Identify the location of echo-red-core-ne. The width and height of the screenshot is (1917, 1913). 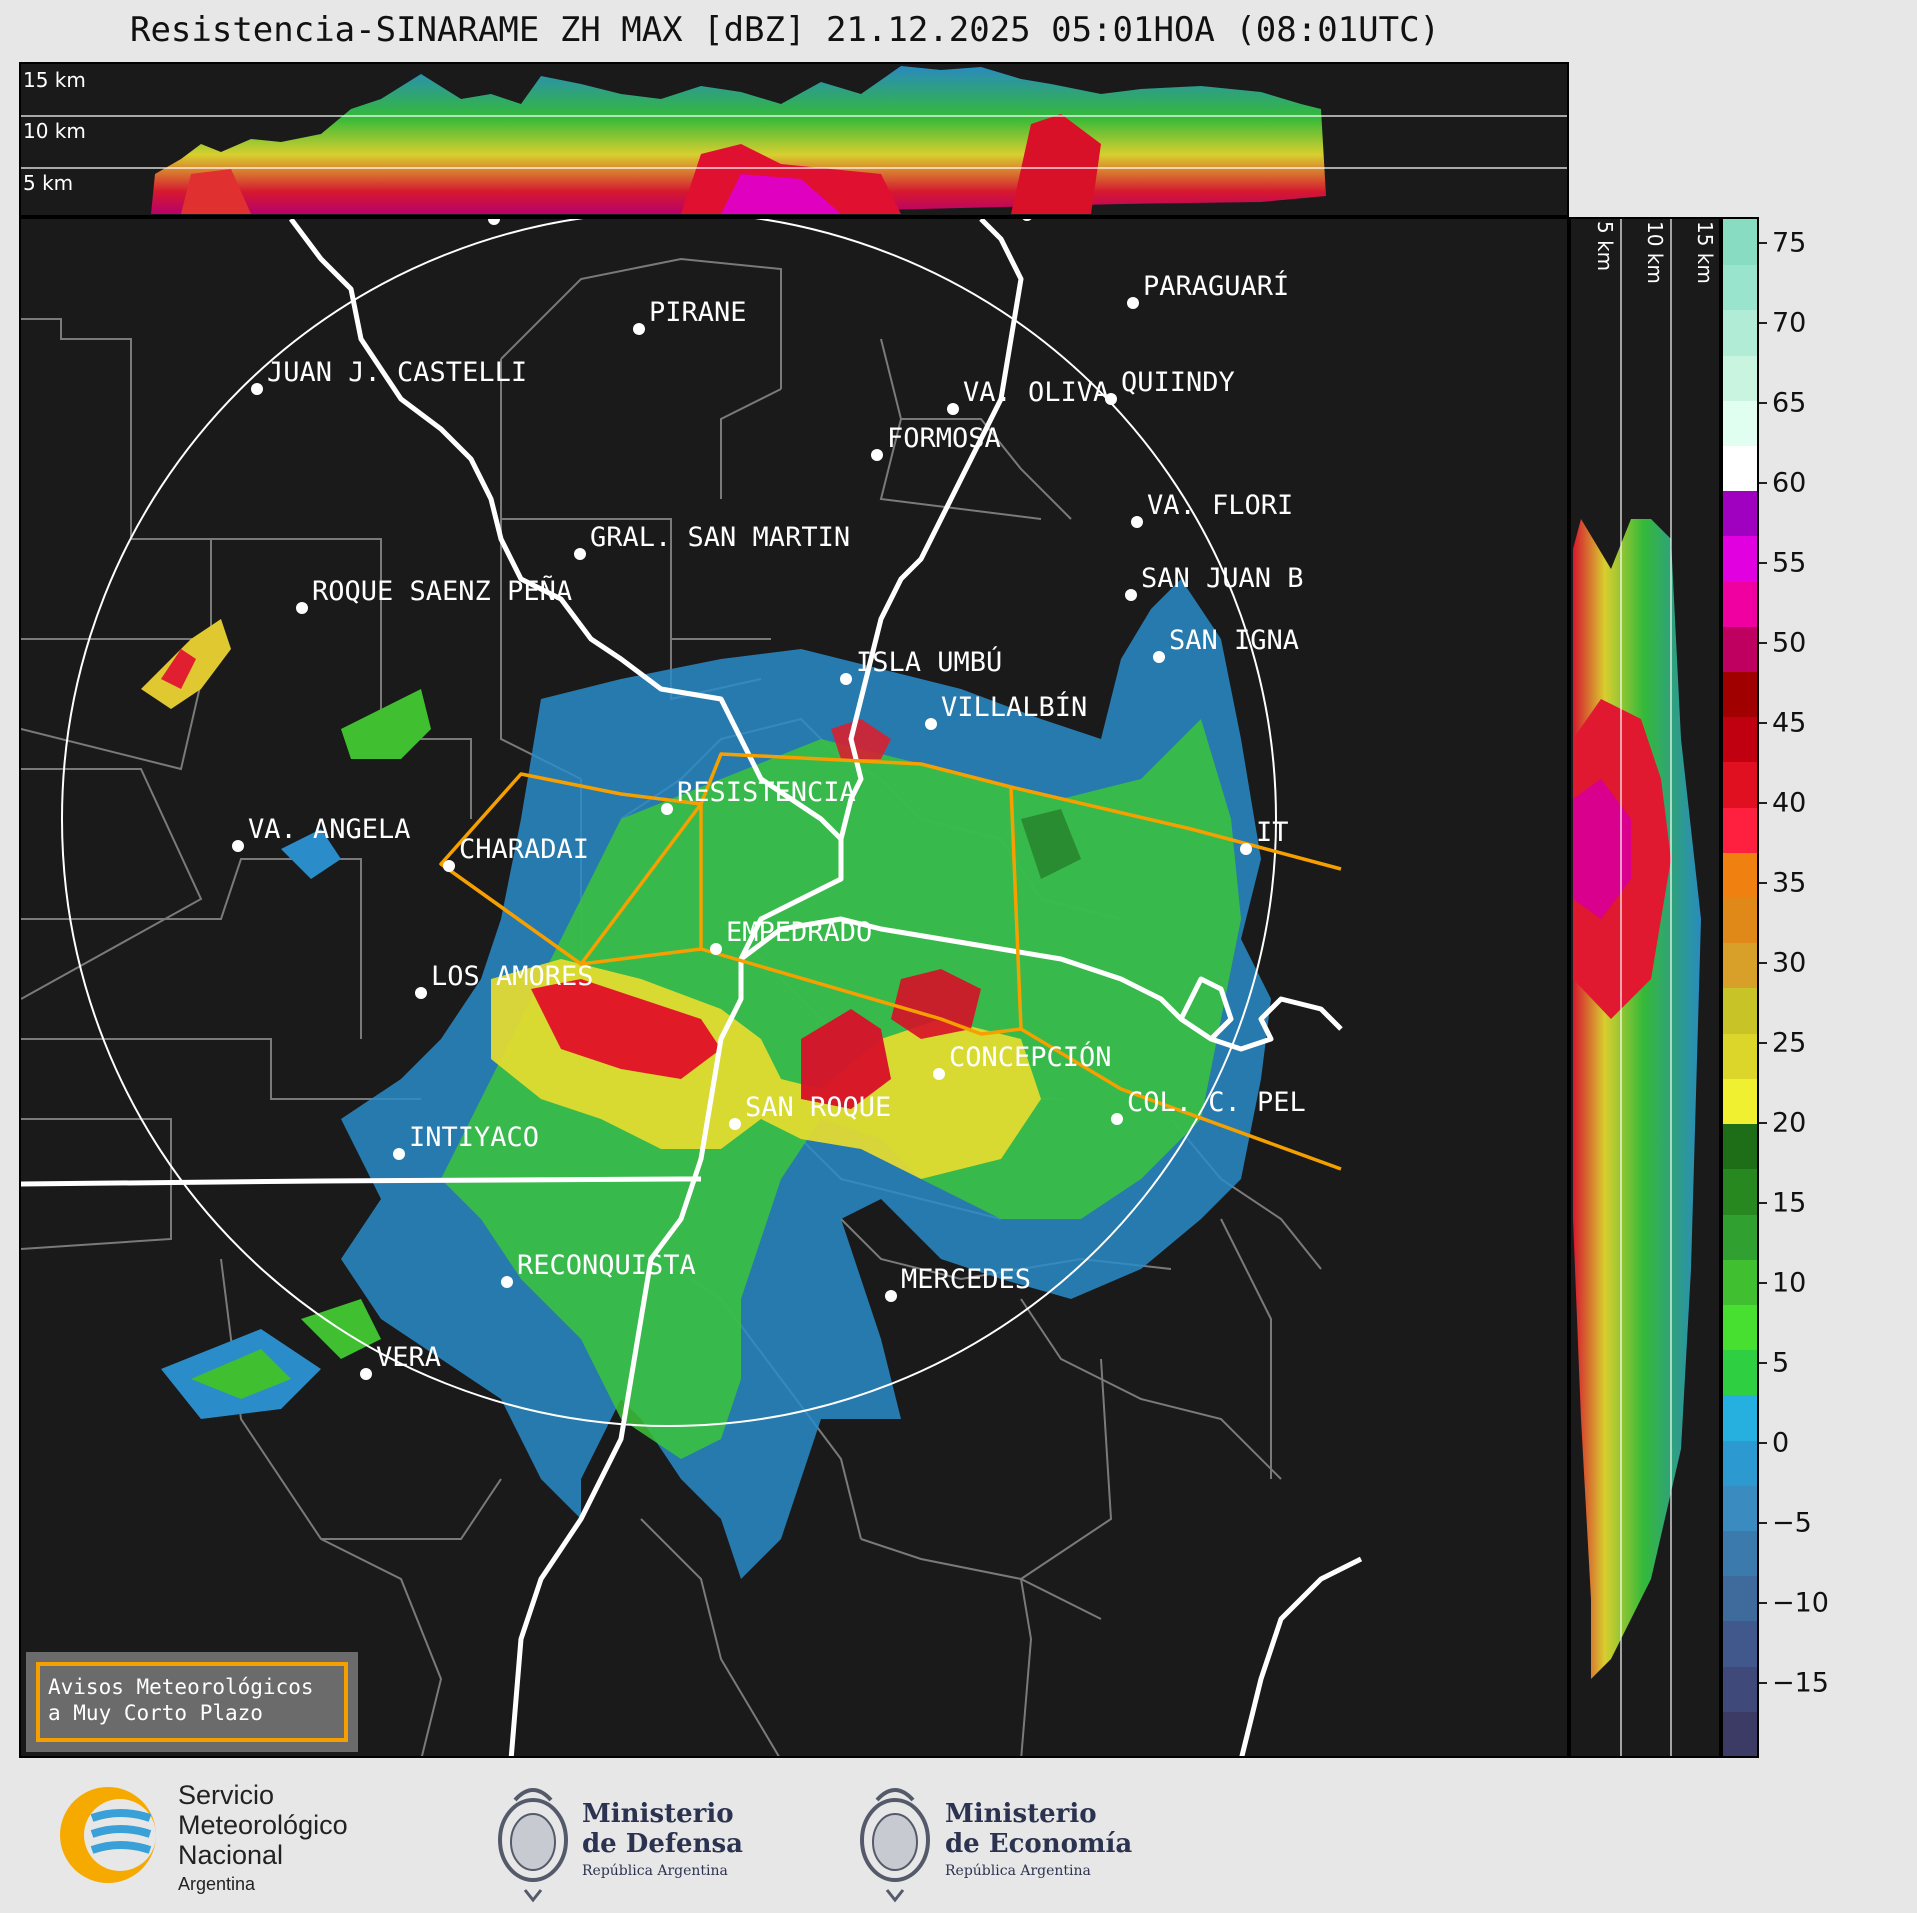
(936, 1004).